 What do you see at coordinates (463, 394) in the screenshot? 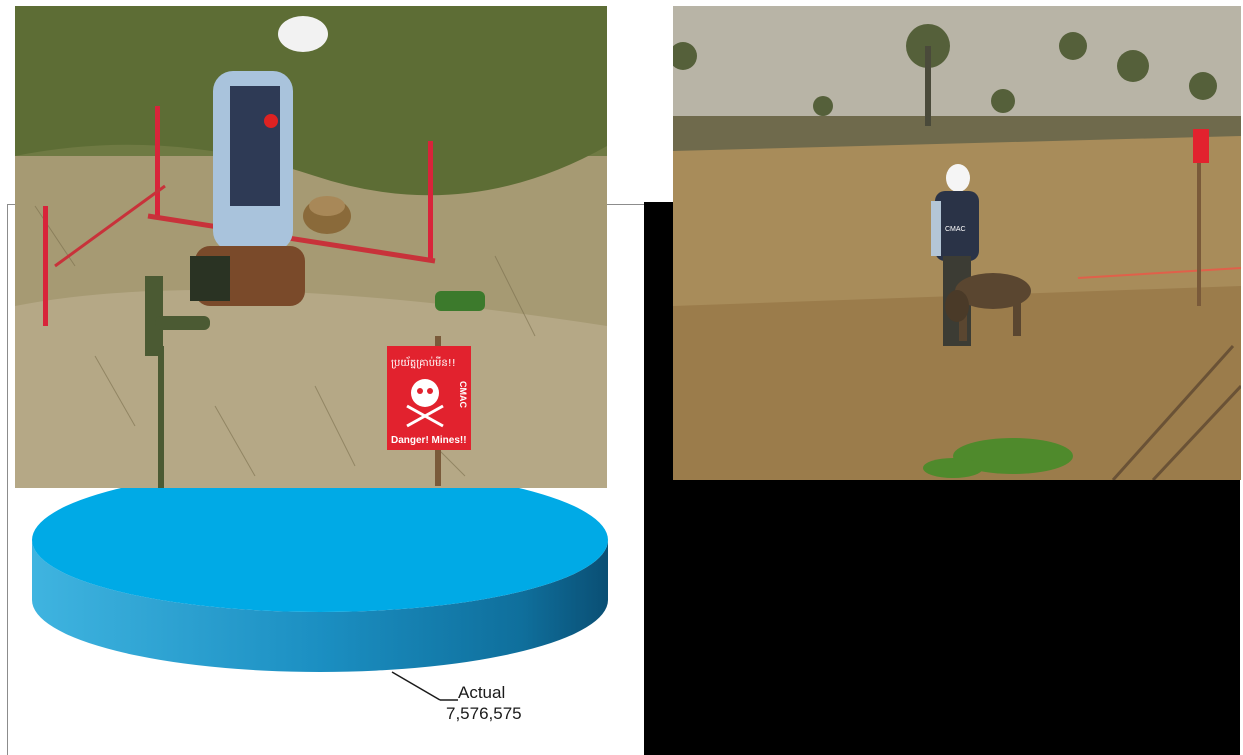
I see `sign-org-text: CMAC` at bounding box center [463, 394].